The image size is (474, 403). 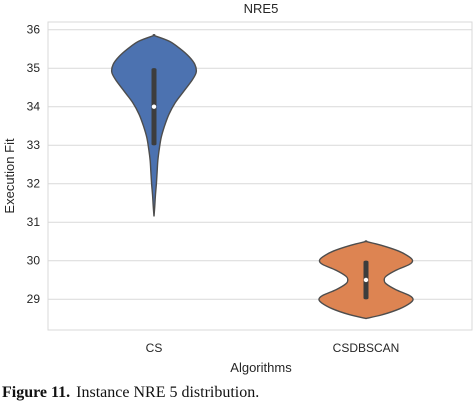 I want to click on y-tick-labels: 29 30 31 32 33 34 35 36, so click(x=34, y=165).